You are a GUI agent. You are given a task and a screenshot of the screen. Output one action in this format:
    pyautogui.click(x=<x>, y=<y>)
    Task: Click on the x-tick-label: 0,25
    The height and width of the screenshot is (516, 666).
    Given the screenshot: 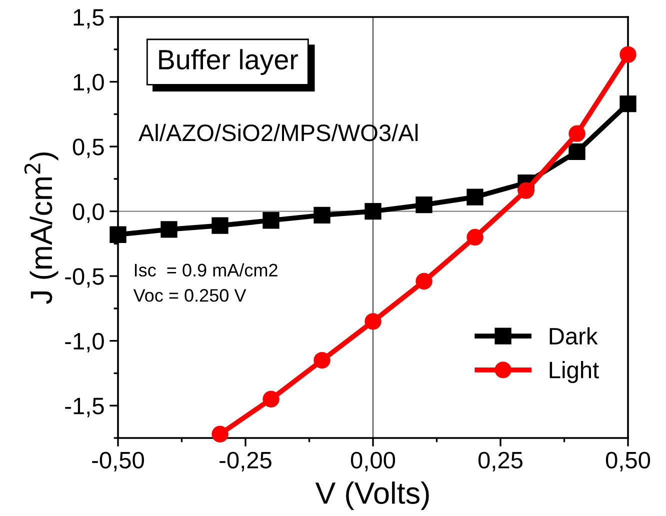 What is the action you would take?
    pyautogui.click(x=500, y=462)
    